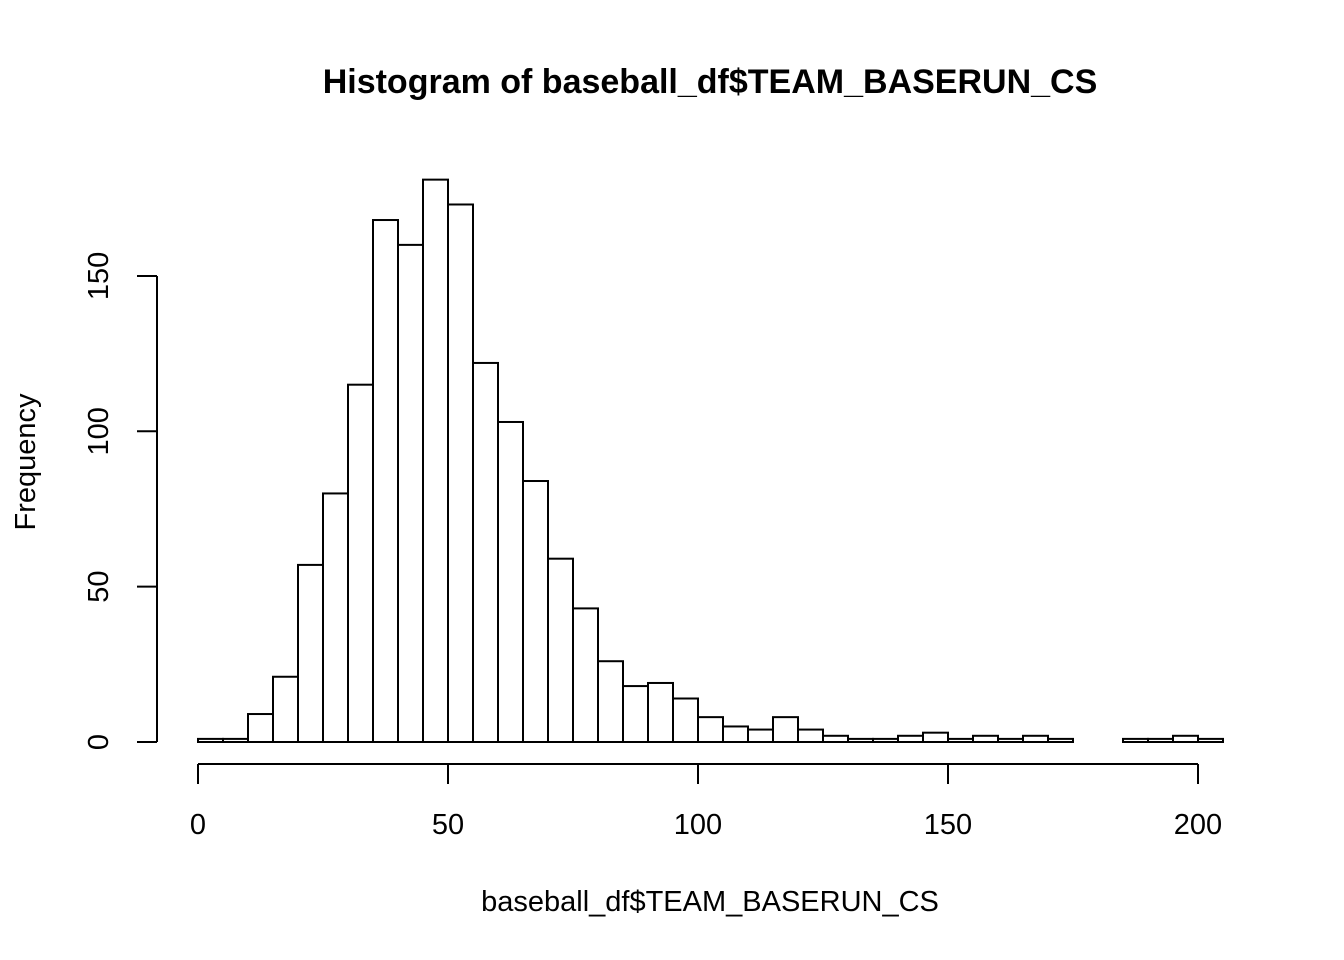 This screenshot has height=960, width=1344. Describe the element at coordinates (448, 825) in the screenshot. I see `x-tick-label: 50` at that location.